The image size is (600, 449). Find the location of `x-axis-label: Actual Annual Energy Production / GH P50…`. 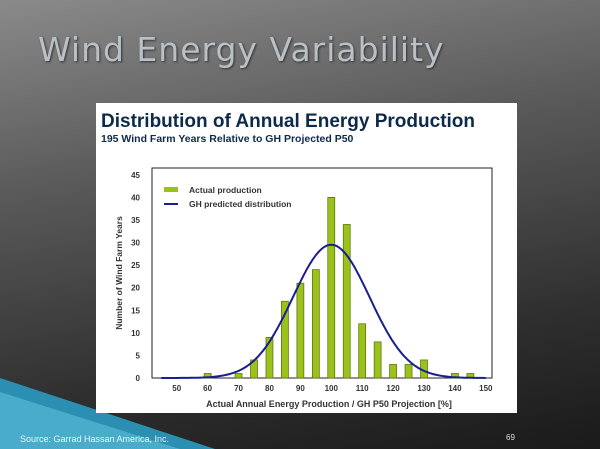

x-axis-label: Actual Annual Energy Production / GH P50… is located at coordinates (329, 404).